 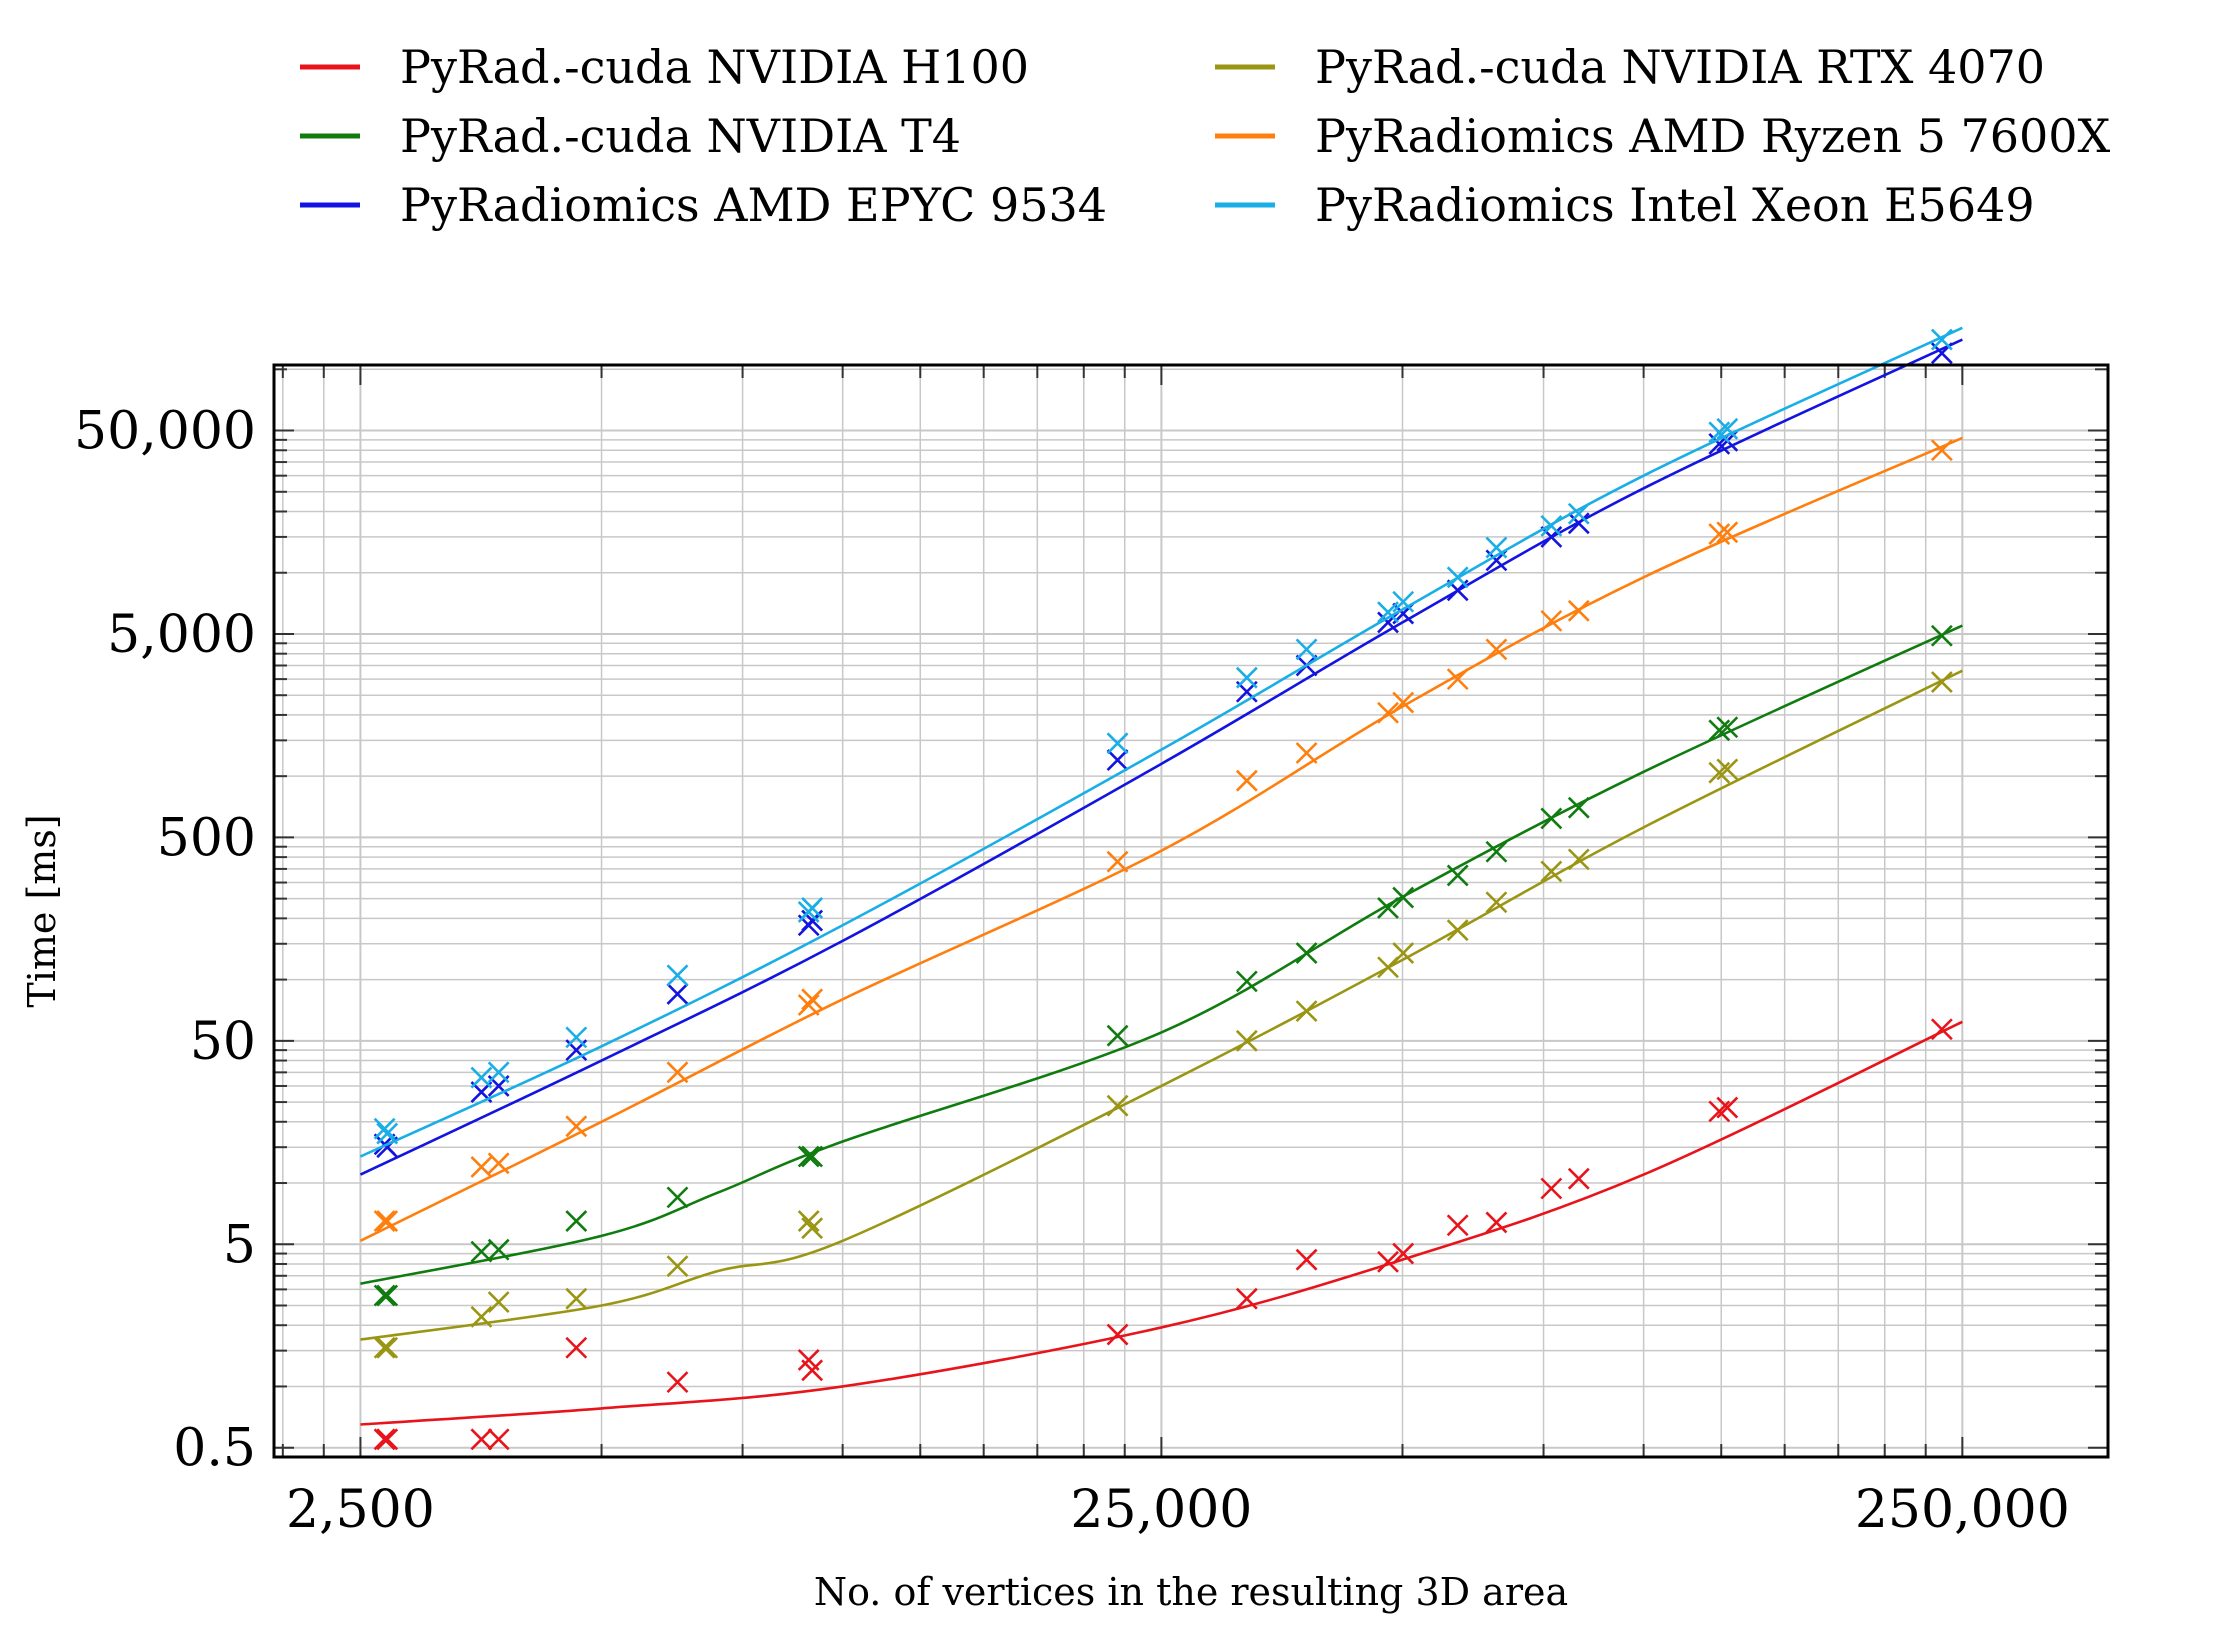 I want to click on x-tick-label: 25,000, so click(x=1161, y=1510).